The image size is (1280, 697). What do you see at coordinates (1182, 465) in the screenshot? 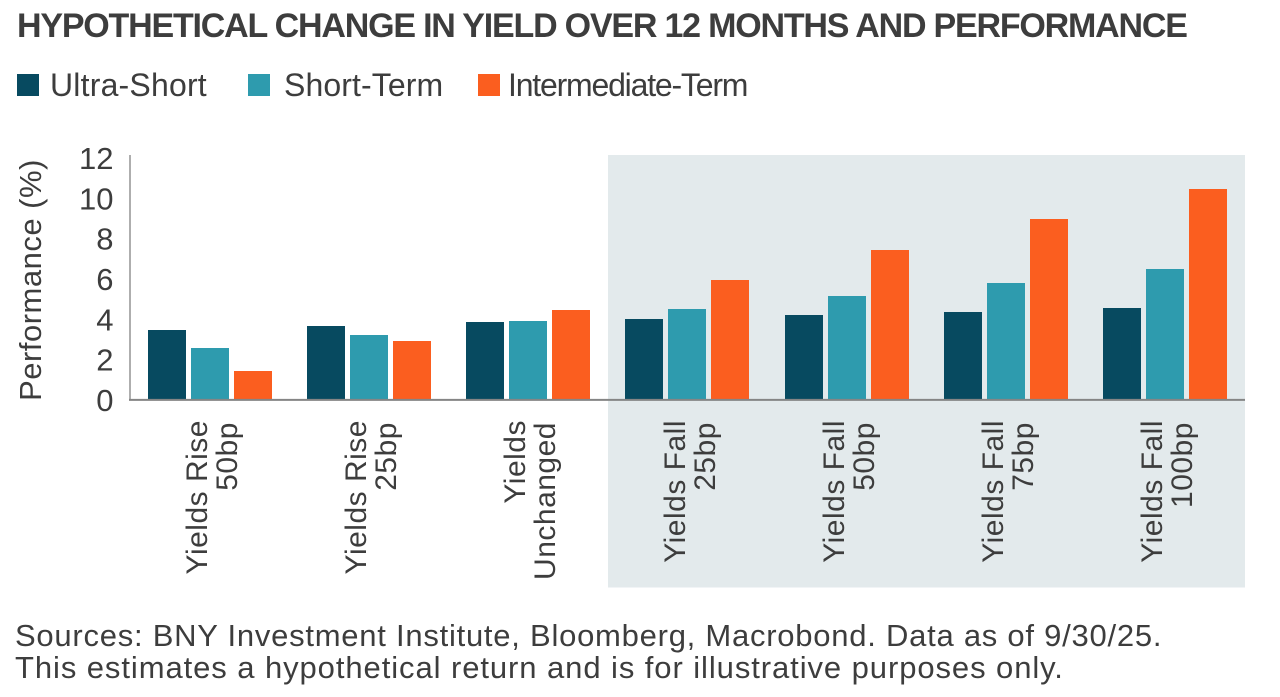
I see `svg-text: 100bp` at bounding box center [1182, 465].